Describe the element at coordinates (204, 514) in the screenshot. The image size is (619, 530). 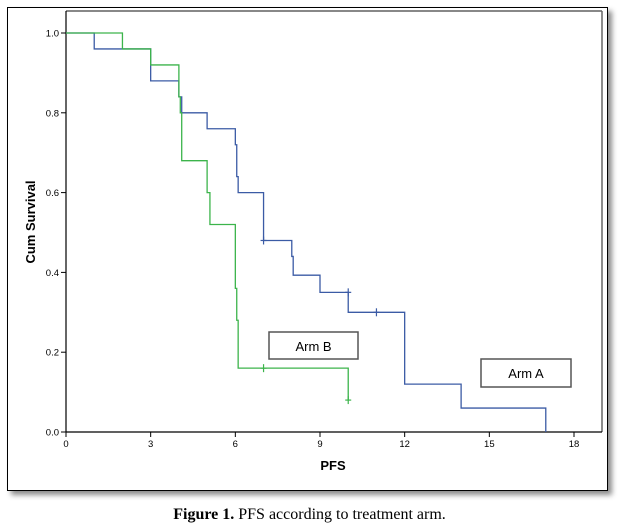
I see `caption-label: Figure 1.` at that location.